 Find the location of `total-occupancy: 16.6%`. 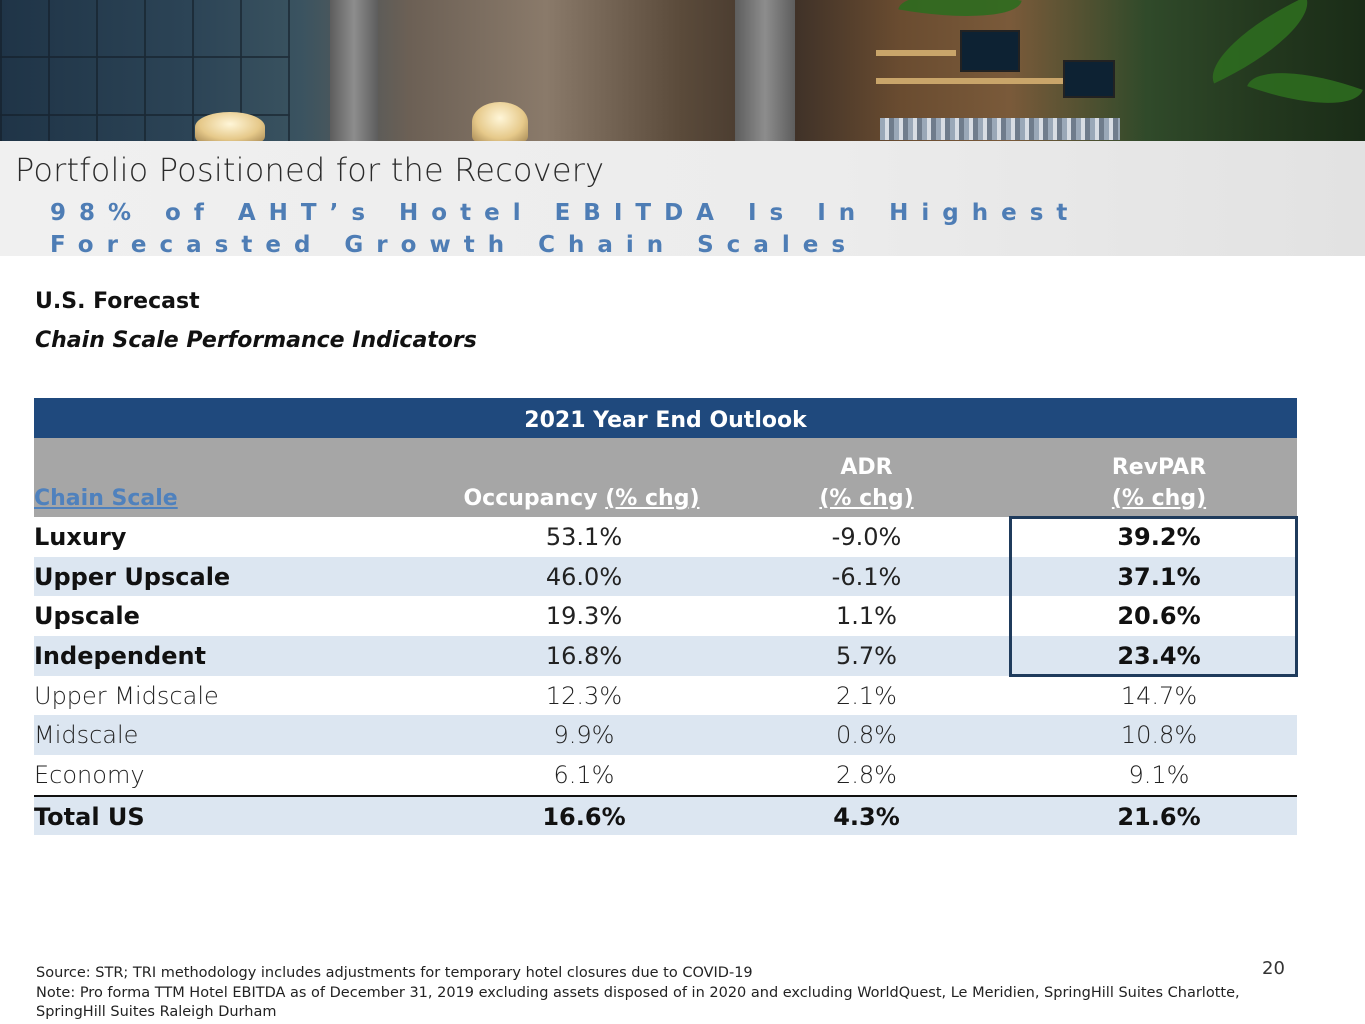

total-occupancy: 16.6% is located at coordinates (584, 817).